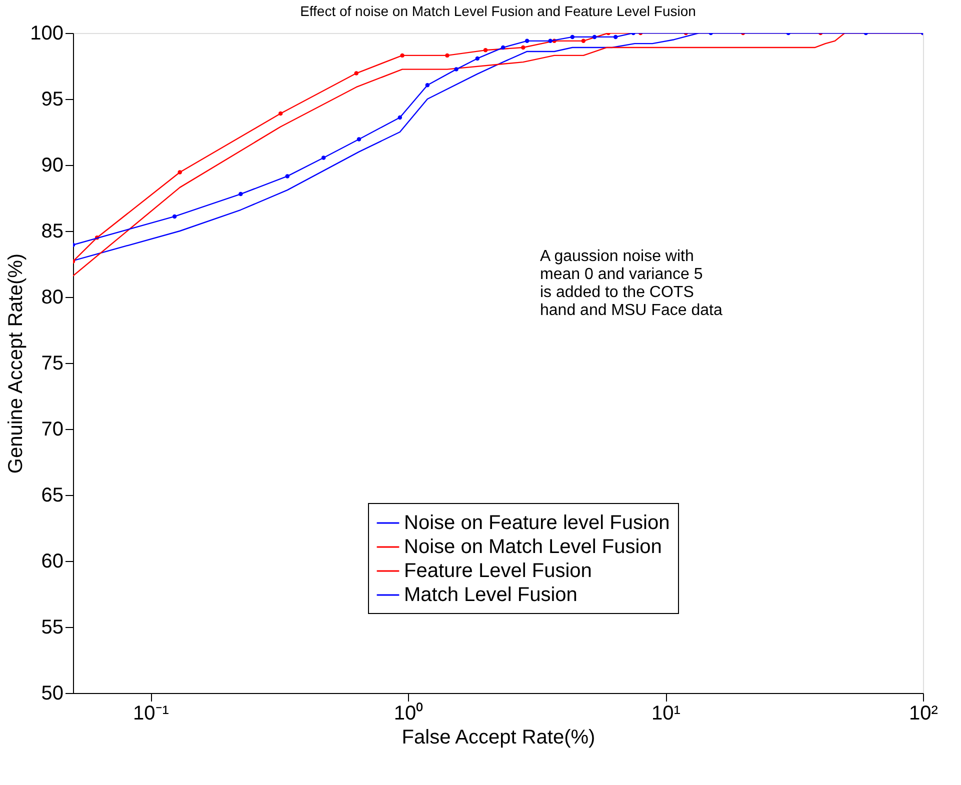 This screenshot has width=961, height=785. Describe the element at coordinates (151, 713) in the screenshot. I see `x-tick-label: 10⁻¹` at that location.